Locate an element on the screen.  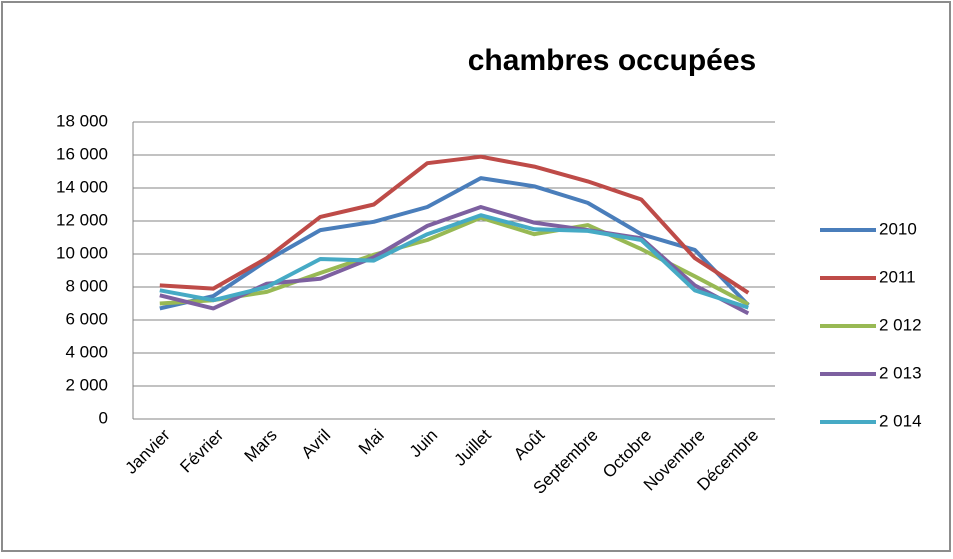
y-tick-label: 14 000 is located at coordinates (82, 186).